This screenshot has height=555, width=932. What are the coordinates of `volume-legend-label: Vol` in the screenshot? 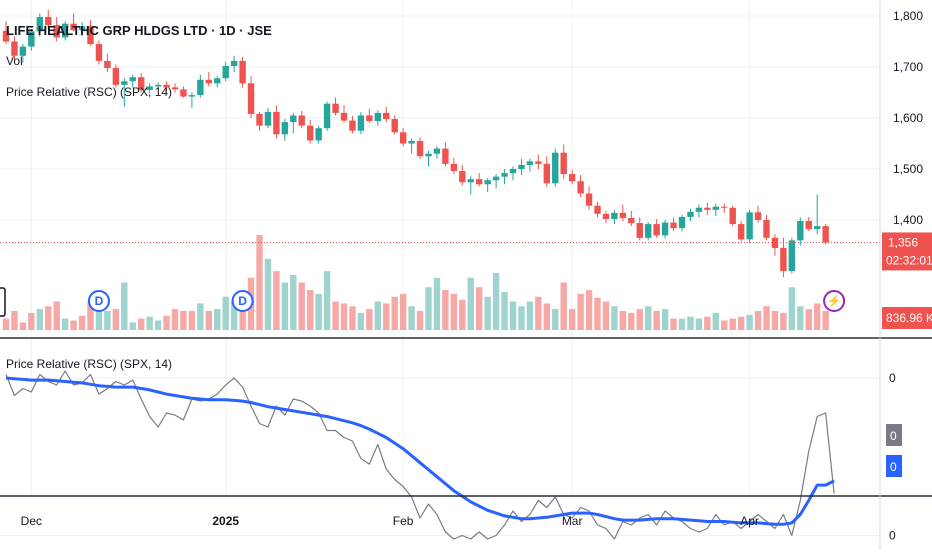 It's located at (14, 61).